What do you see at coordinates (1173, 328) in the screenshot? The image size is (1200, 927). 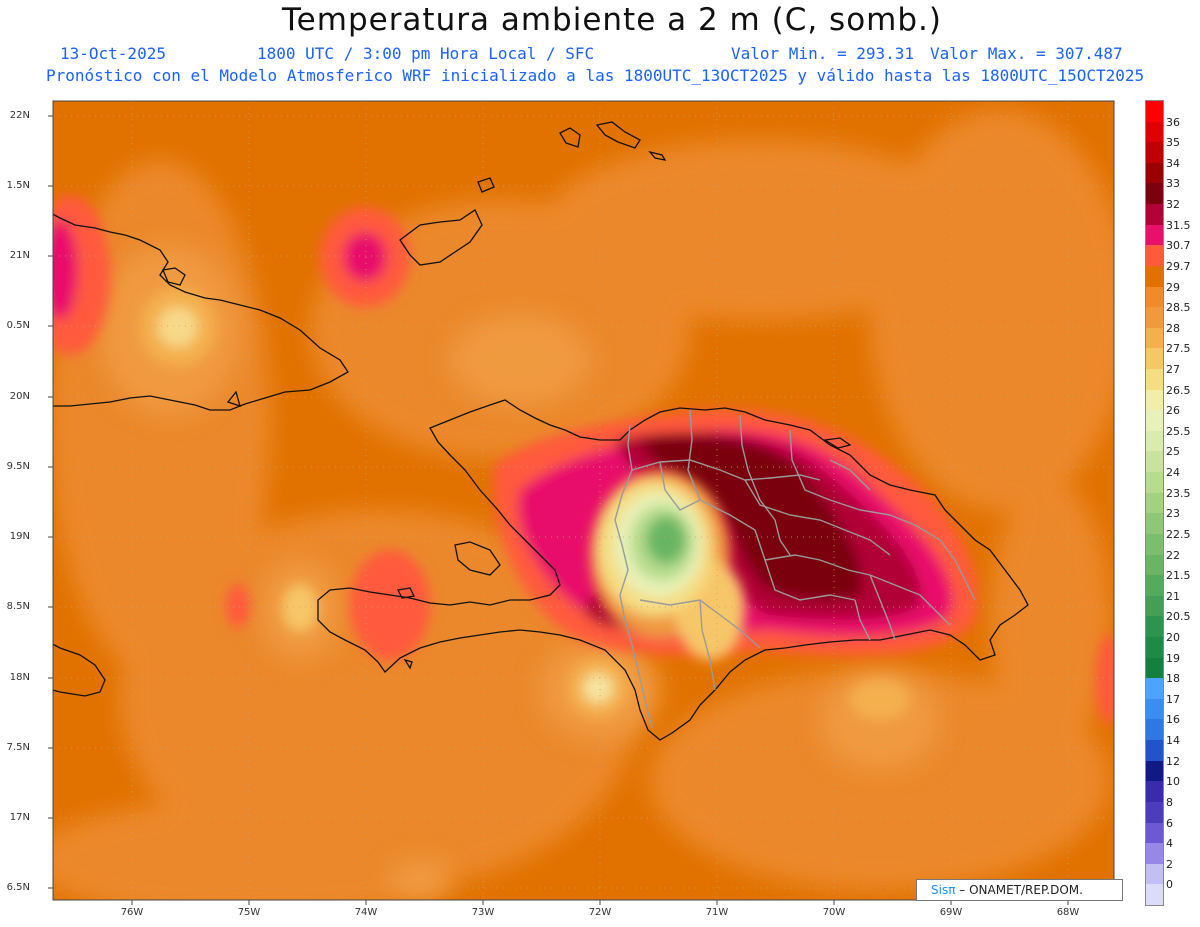 I see `colorbar-tick-label: 28` at bounding box center [1173, 328].